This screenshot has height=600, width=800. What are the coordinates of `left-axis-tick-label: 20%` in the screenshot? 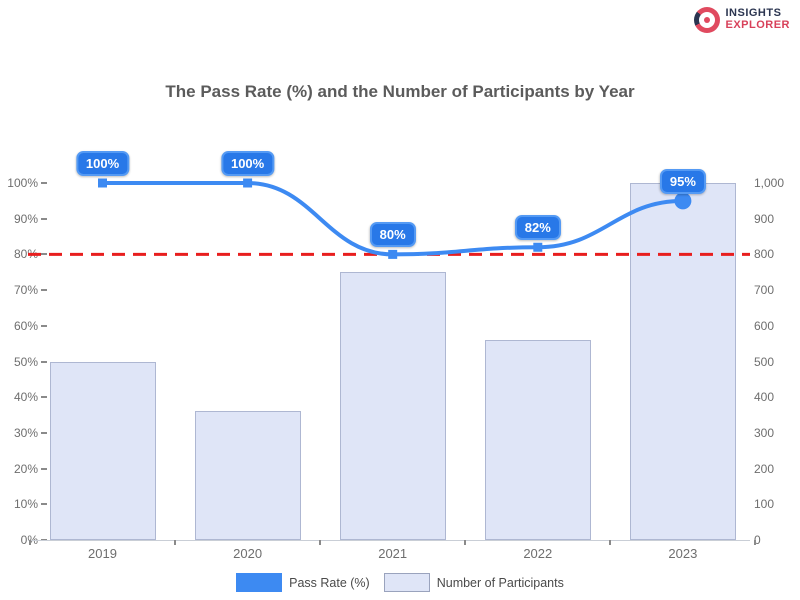 It's located at (25, 468).